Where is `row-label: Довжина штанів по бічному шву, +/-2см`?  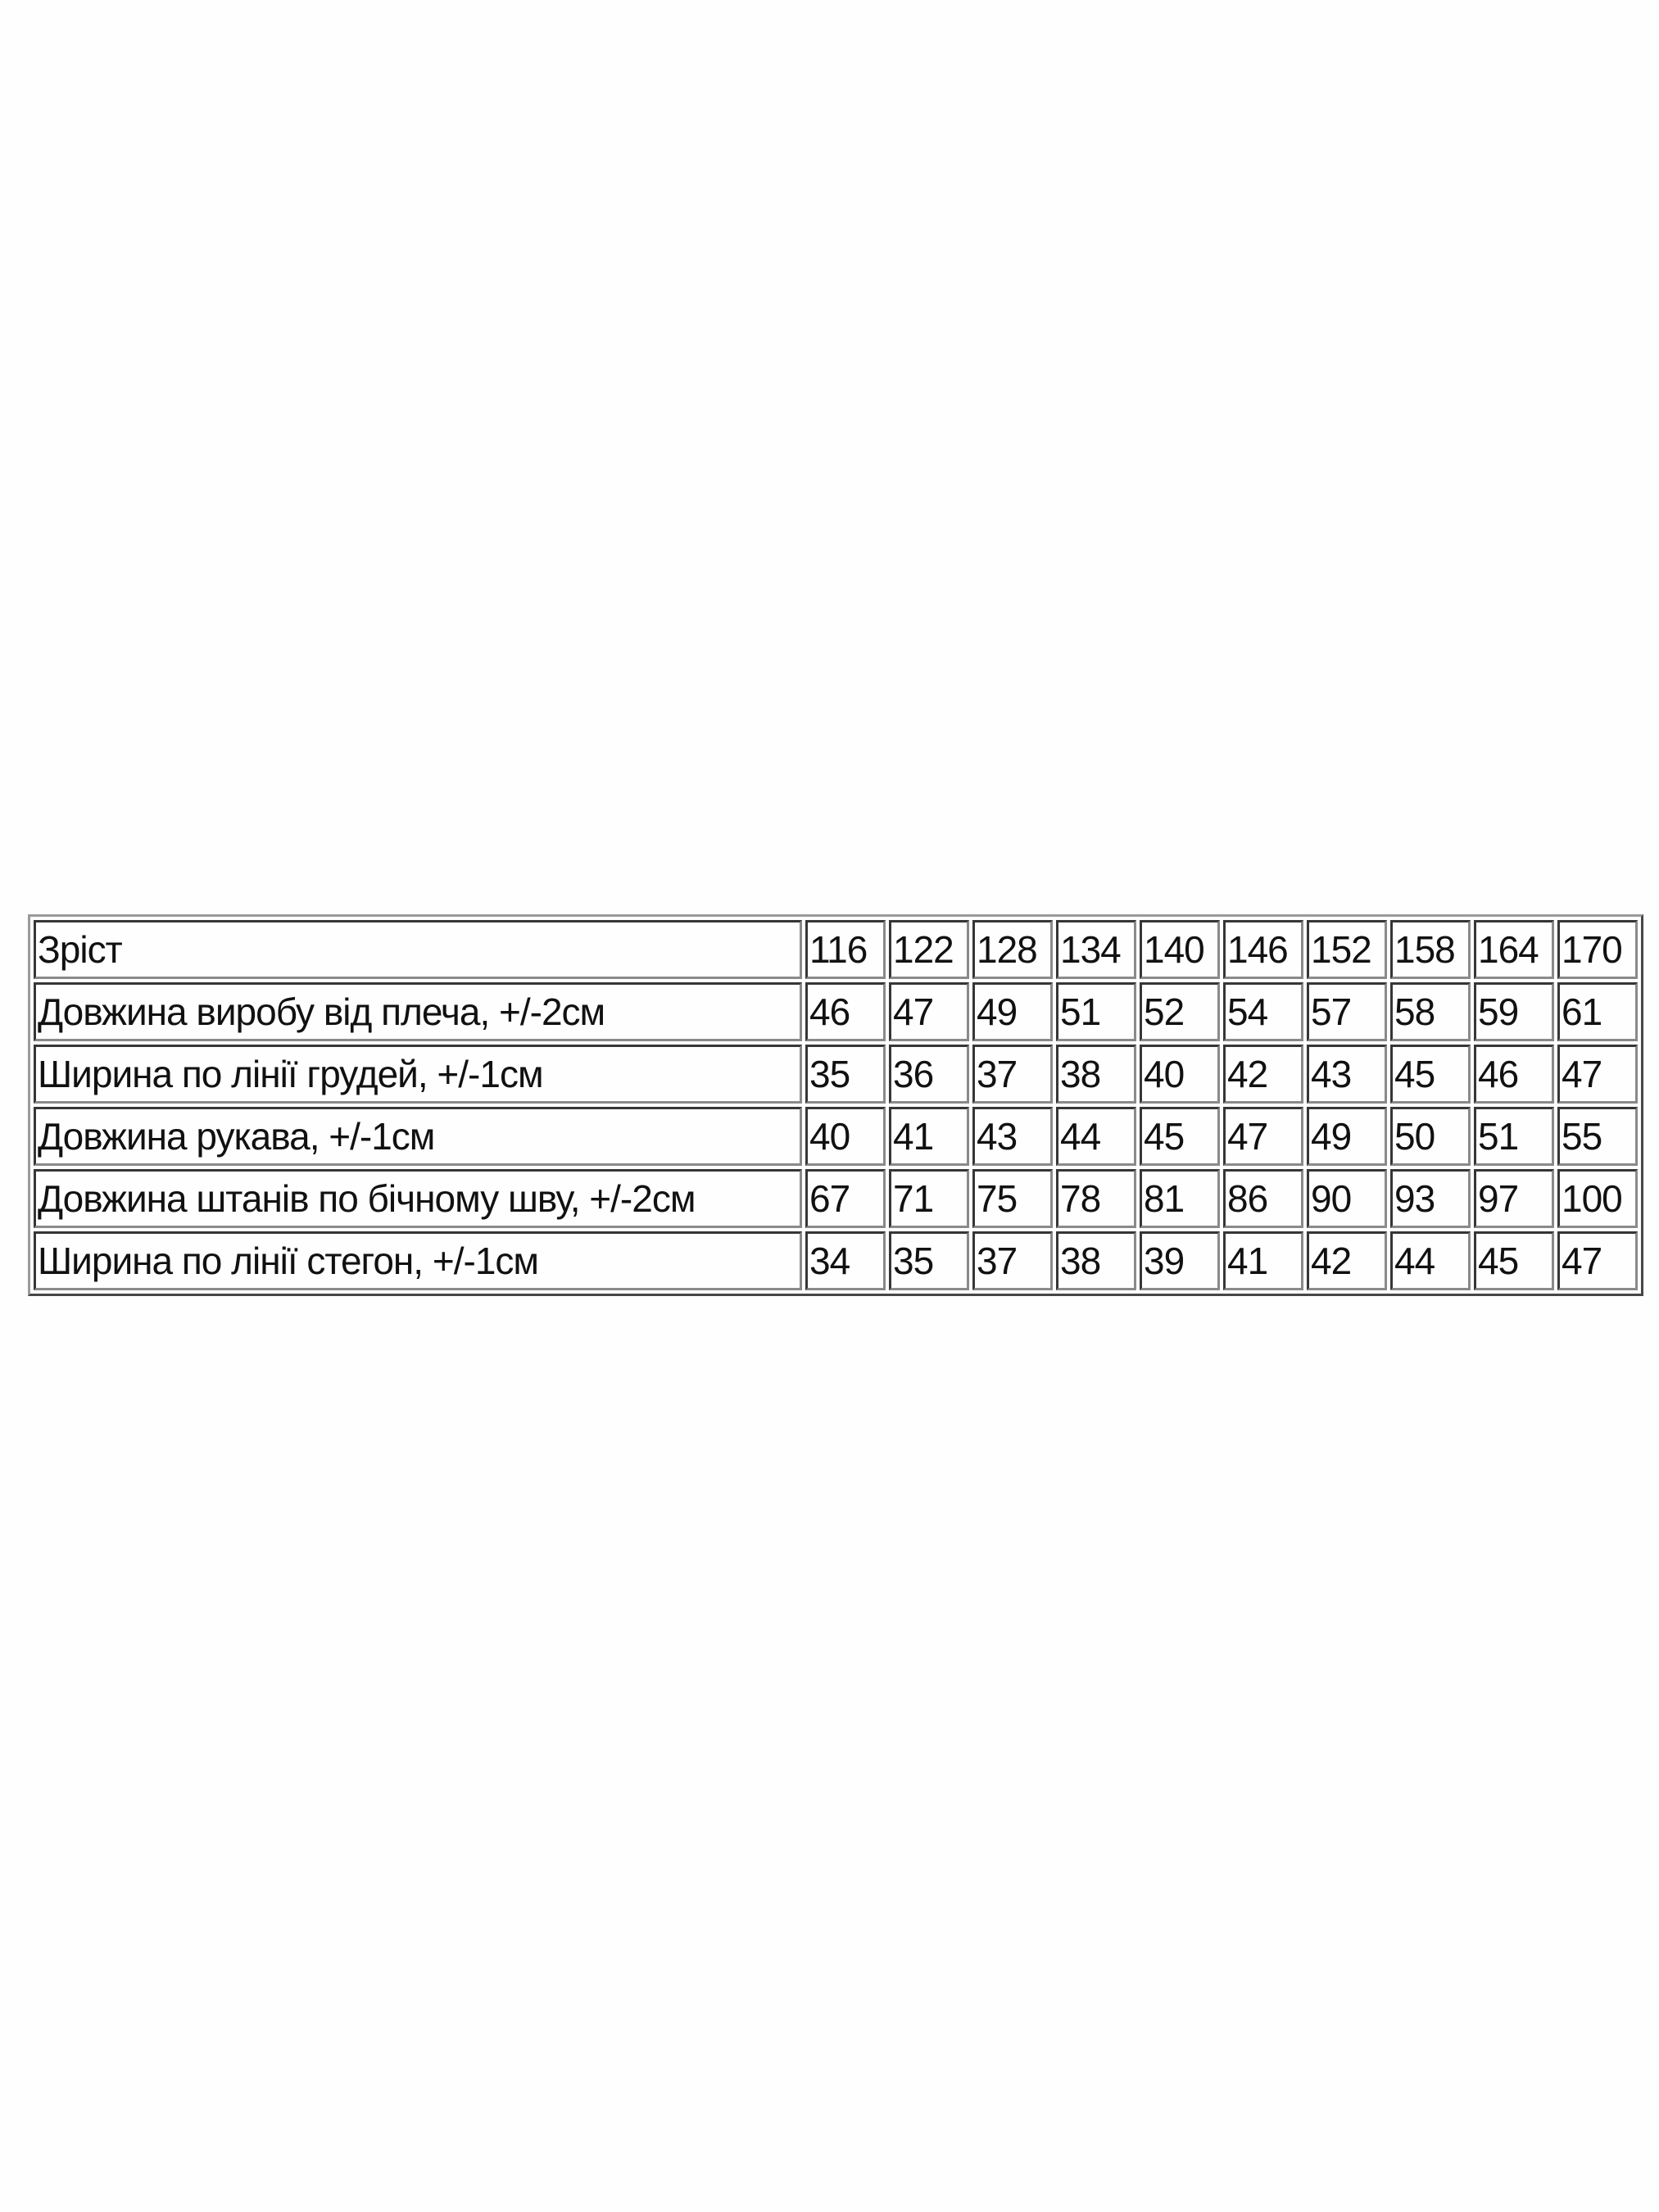
row-label: Довжина штанів по бічному шву, +/-2см is located at coordinates (418, 1198).